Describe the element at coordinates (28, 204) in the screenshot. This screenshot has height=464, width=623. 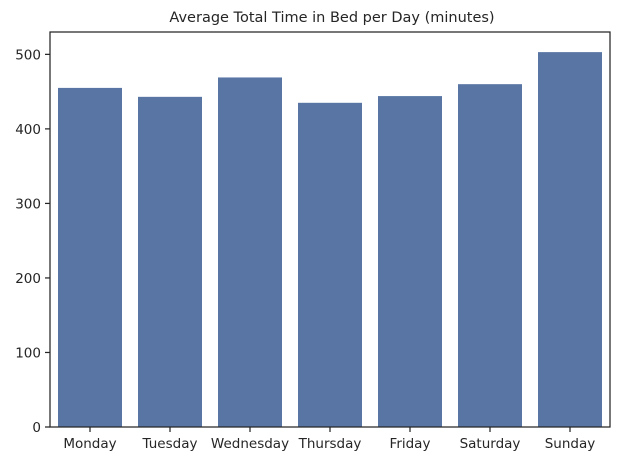
I see `y-tick-label: 300` at that location.